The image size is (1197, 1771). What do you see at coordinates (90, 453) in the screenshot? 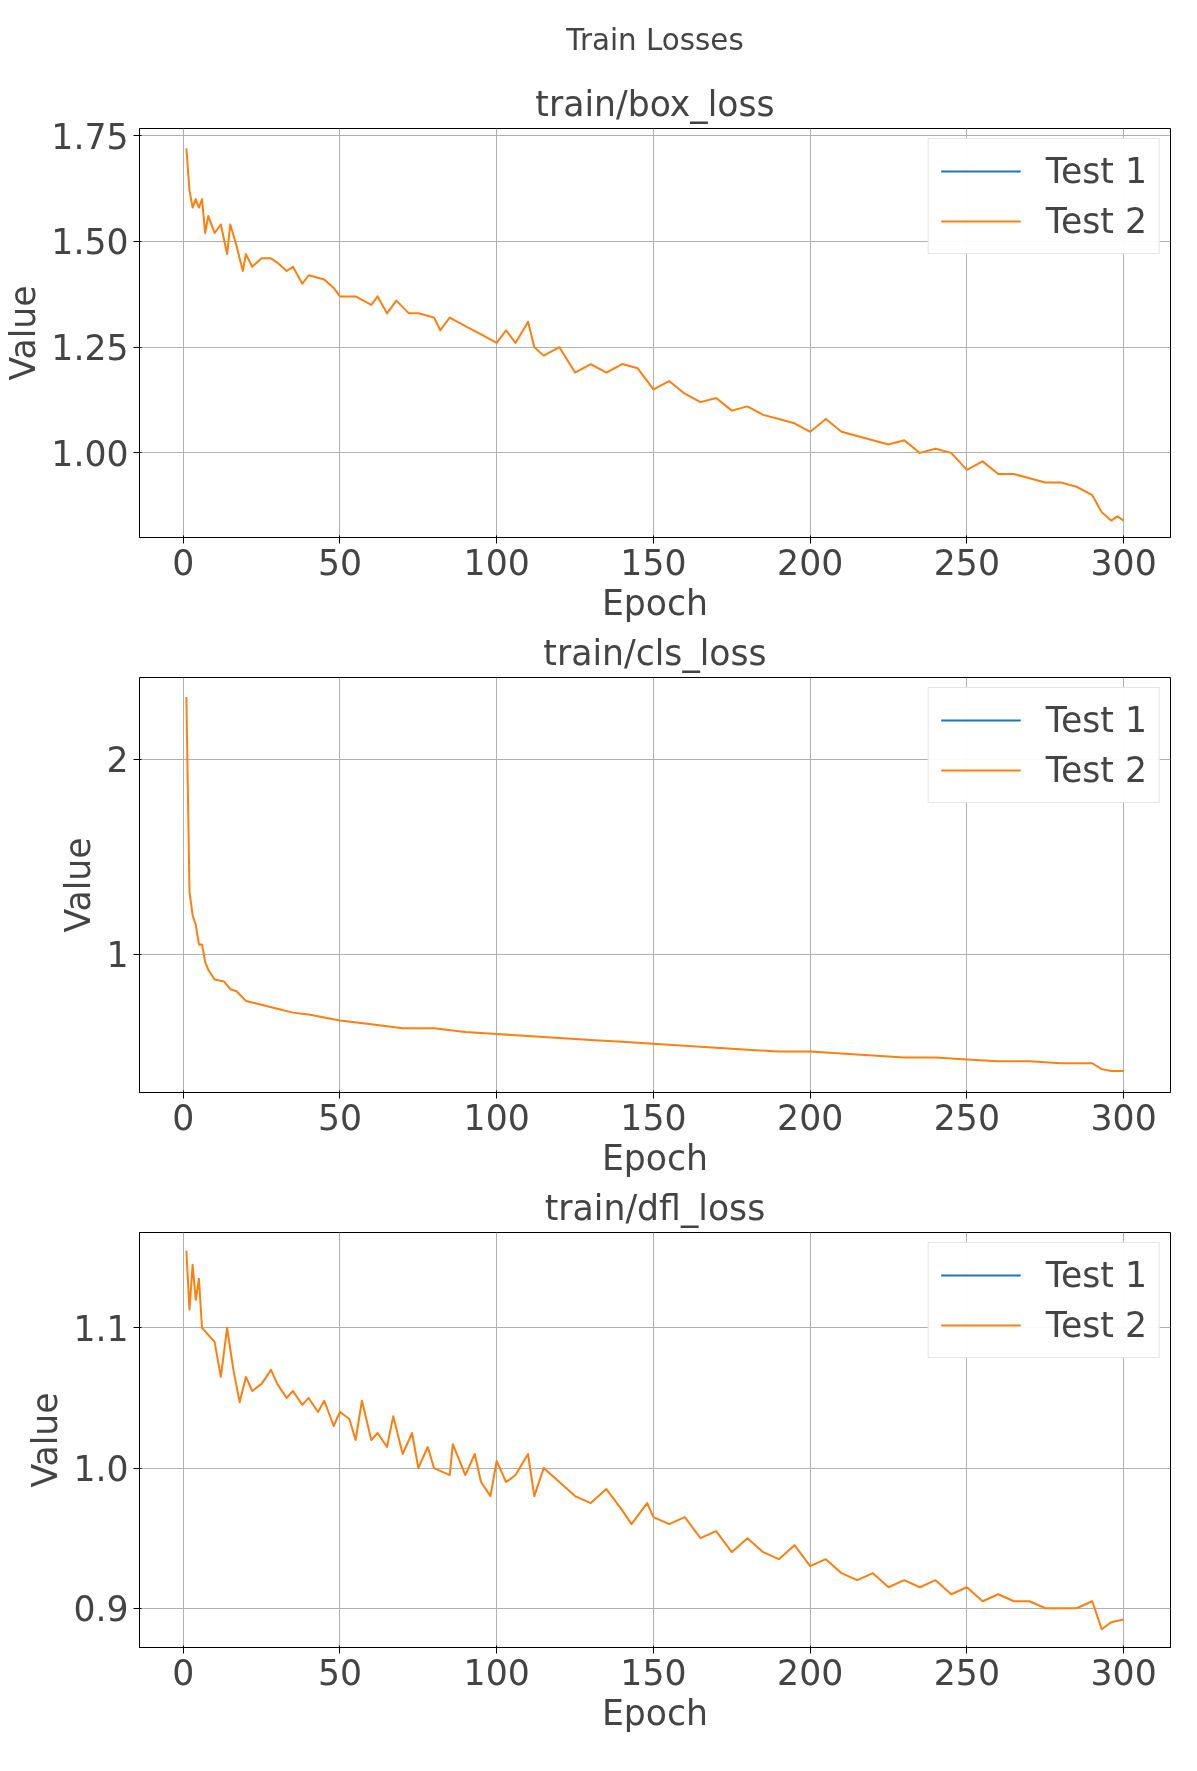
I see `y-tick-label: 1.00` at bounding box center [90, 453].